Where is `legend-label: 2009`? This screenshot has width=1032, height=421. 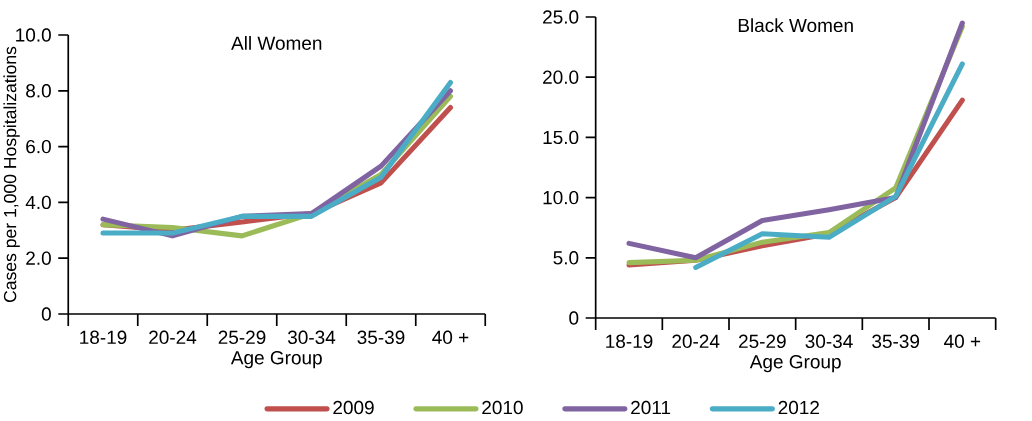 legend-label: 2009 is located at coordinates (353, 407).